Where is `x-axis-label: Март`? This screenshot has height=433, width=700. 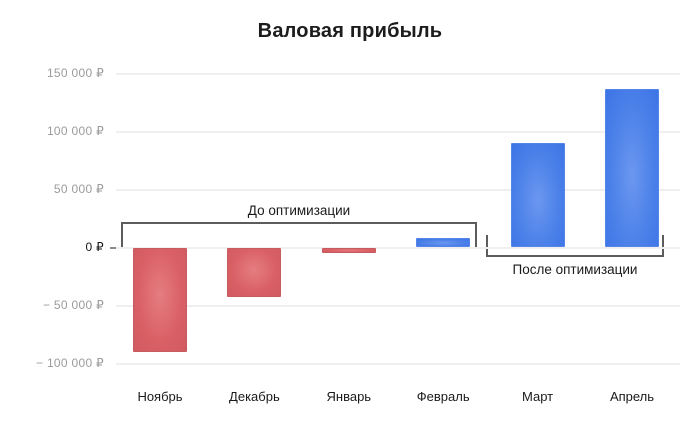 x-axis-label: Март is located at coordinates (538, 396).